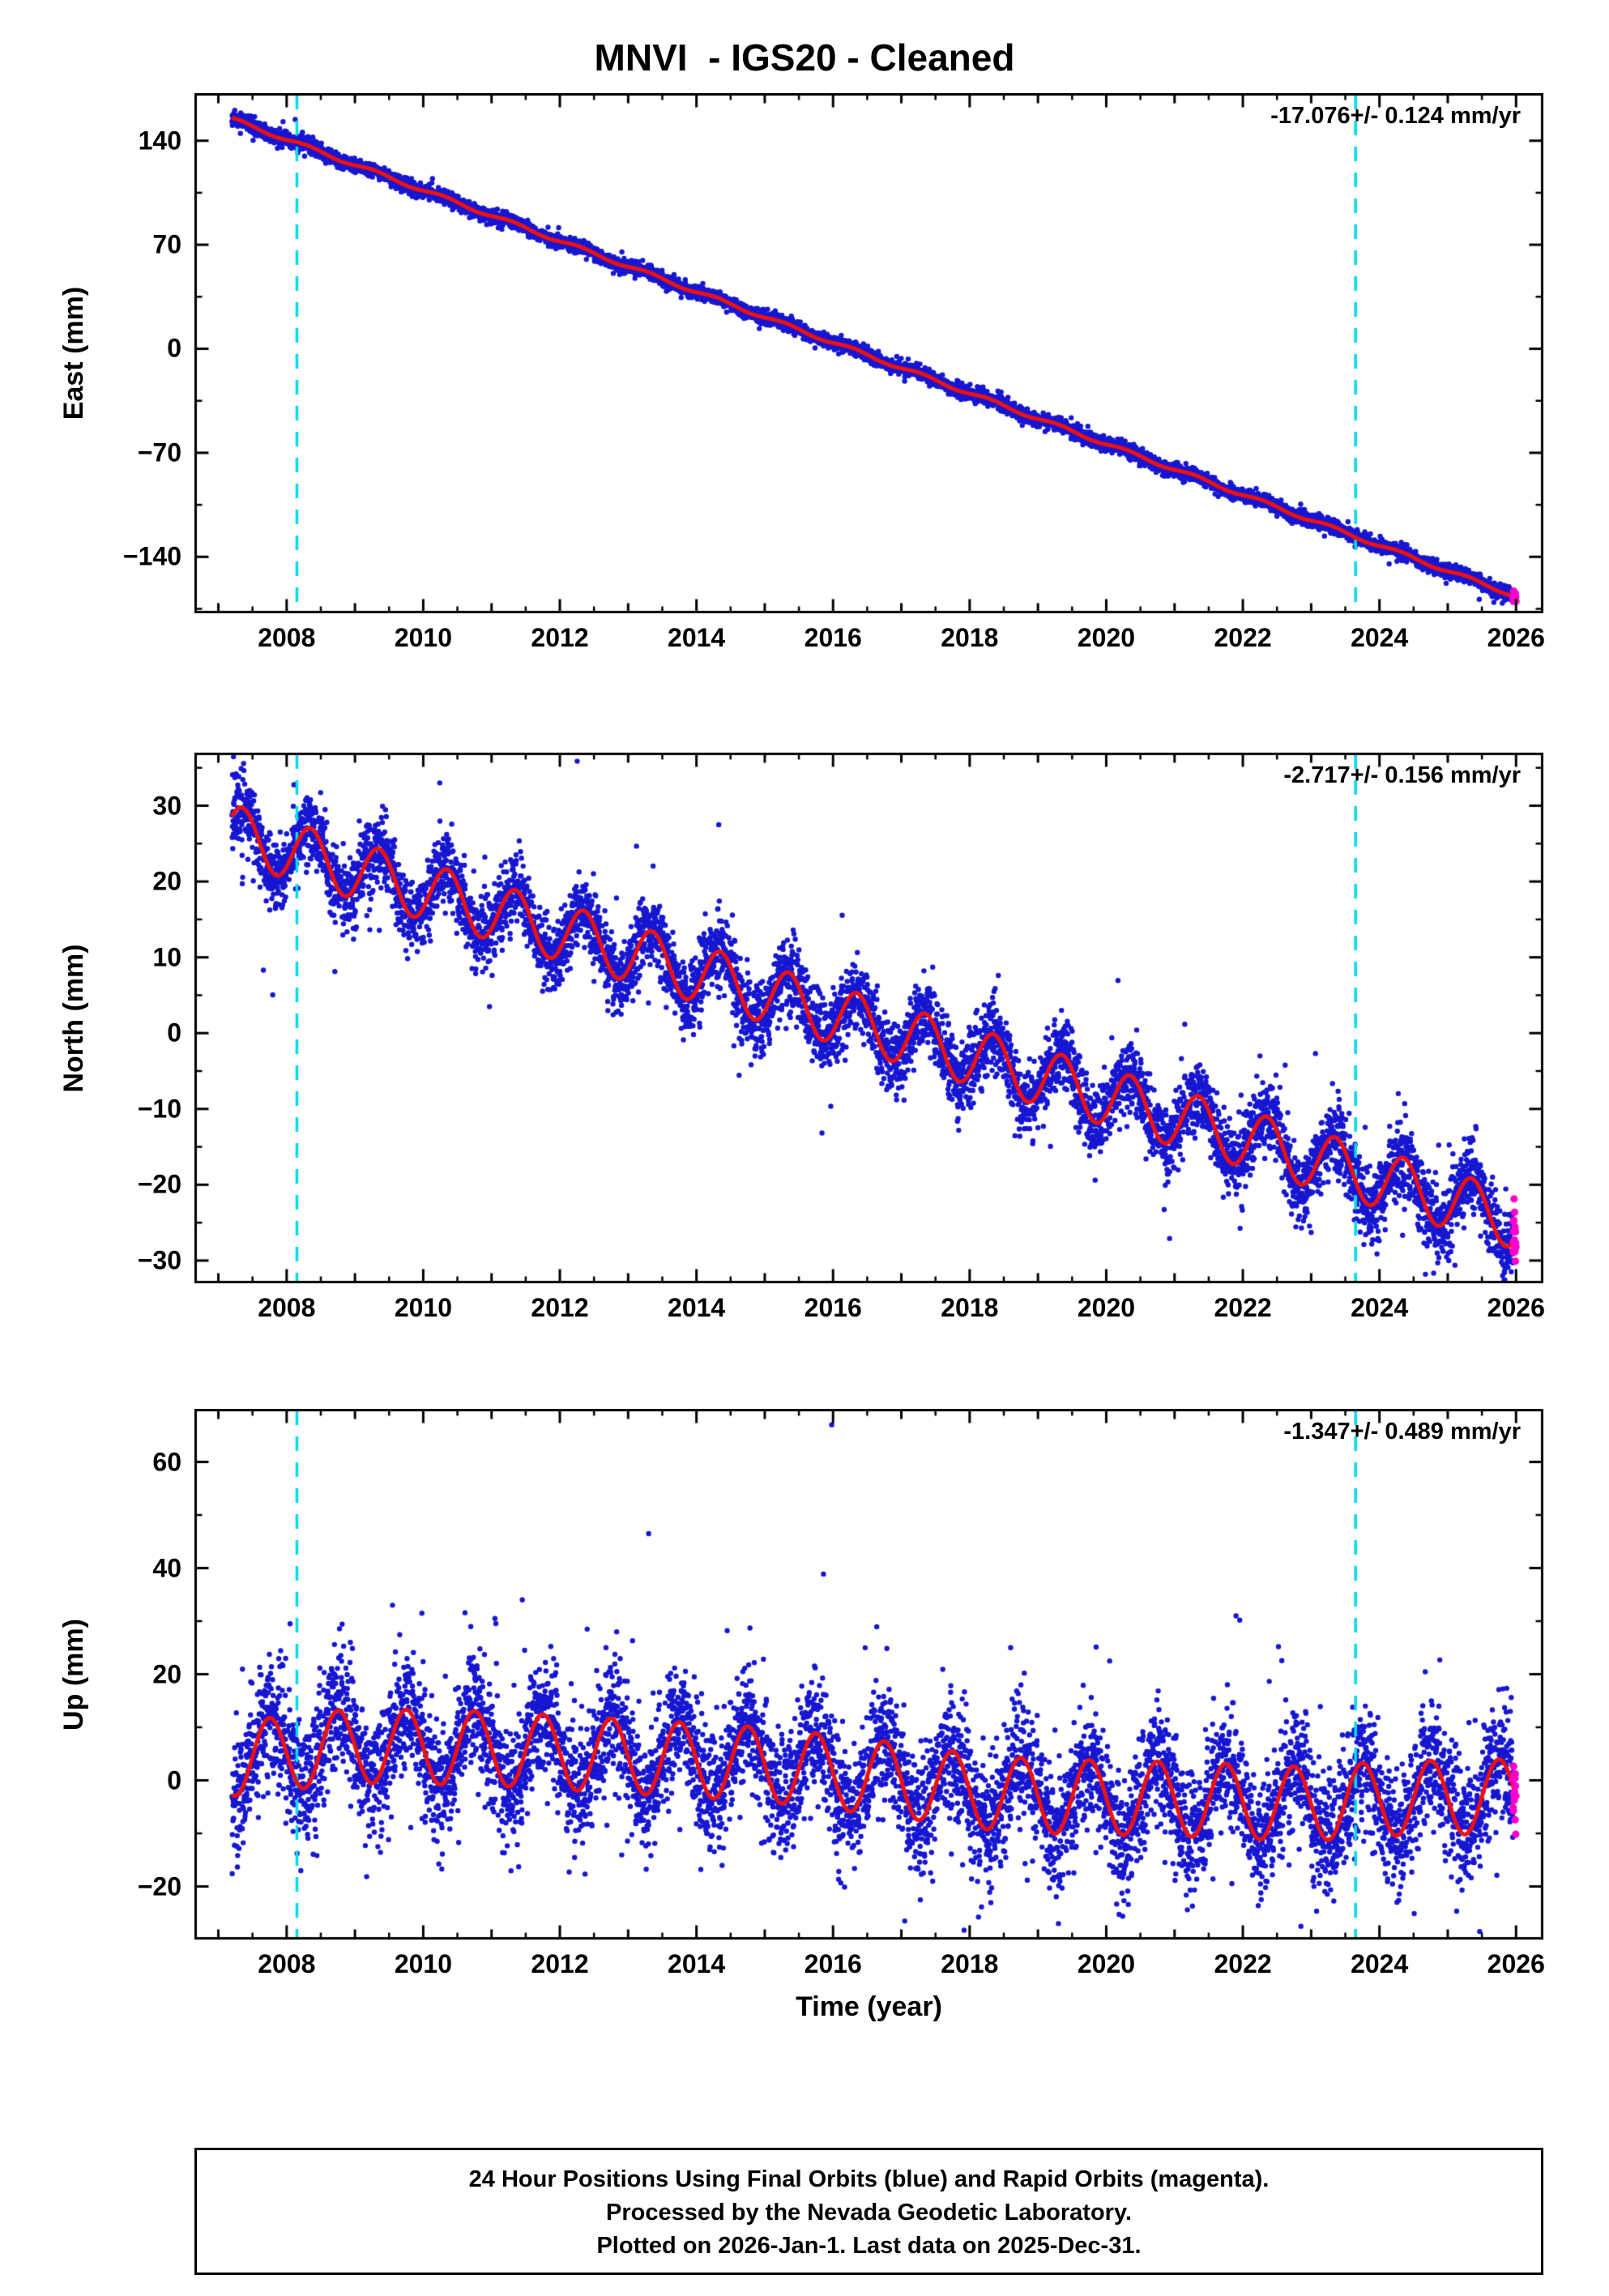 The height and width of the screenshot is (2296, 1609). Describe the element at coordinates (166, 1568) in the screenshot. I see `y-tick-label: 40` at that location.